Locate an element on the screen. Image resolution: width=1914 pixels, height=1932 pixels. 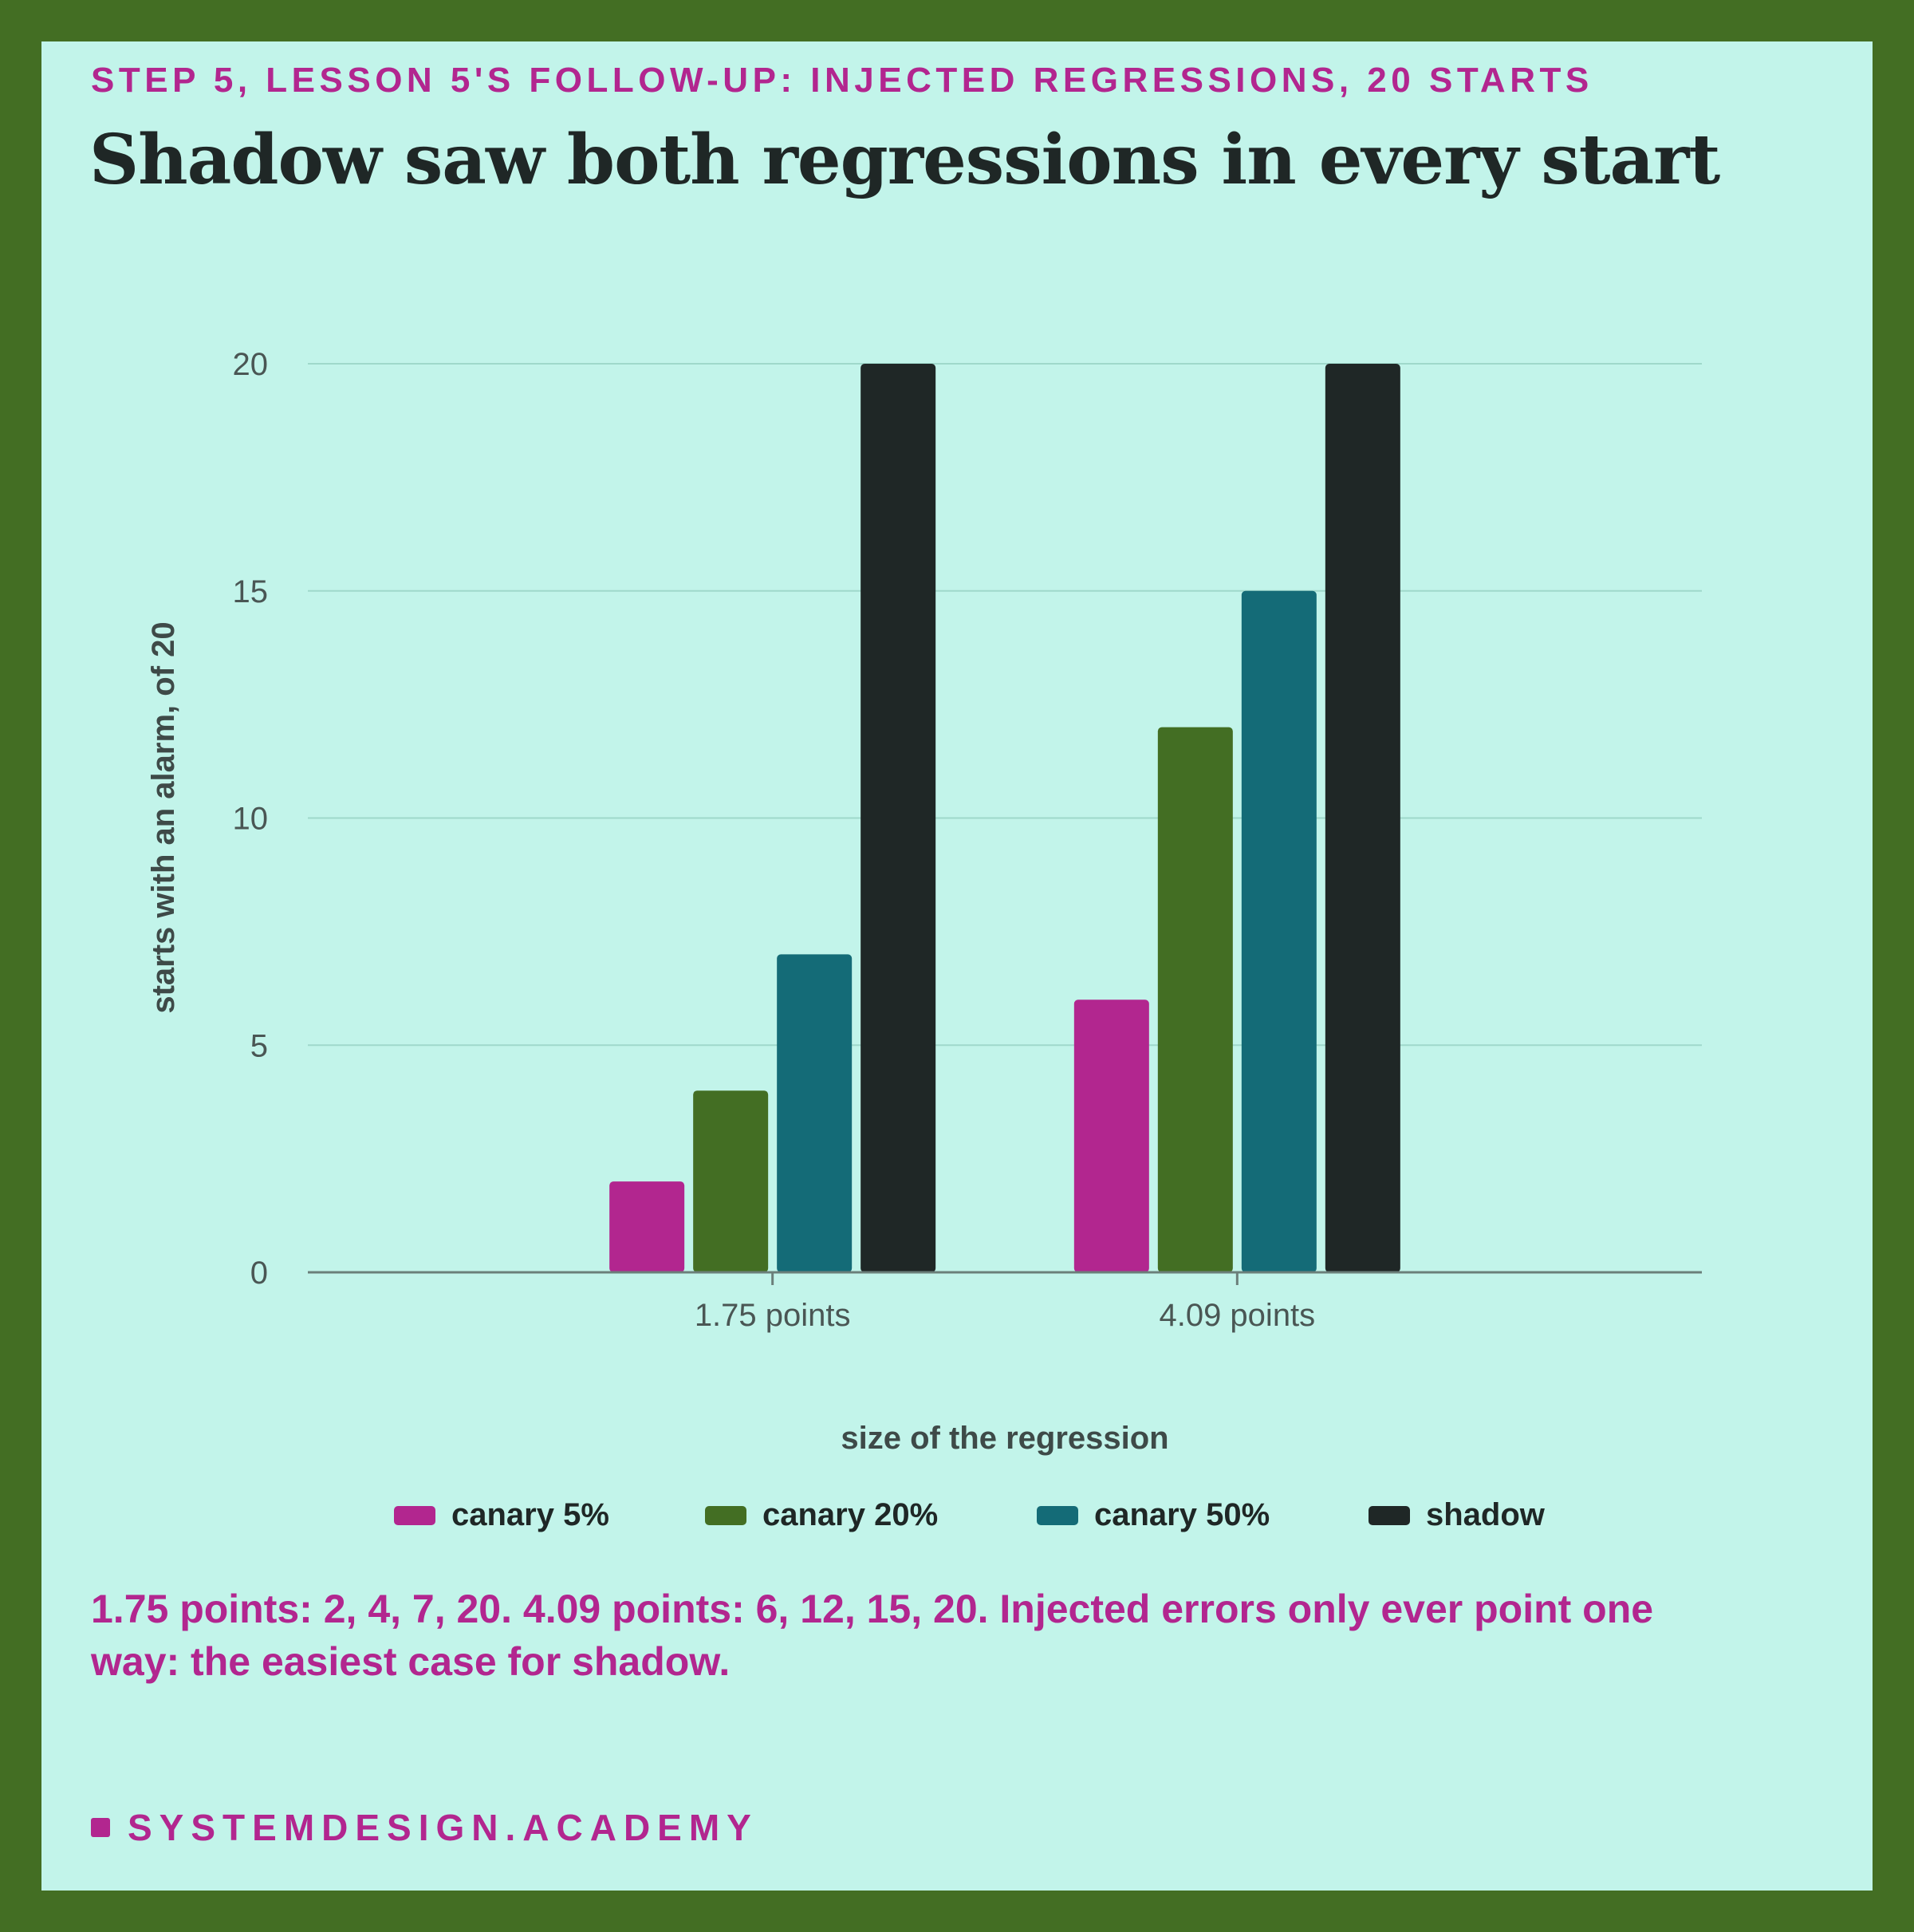
legend-label: shadow is located at coordinates (1486, 1515).